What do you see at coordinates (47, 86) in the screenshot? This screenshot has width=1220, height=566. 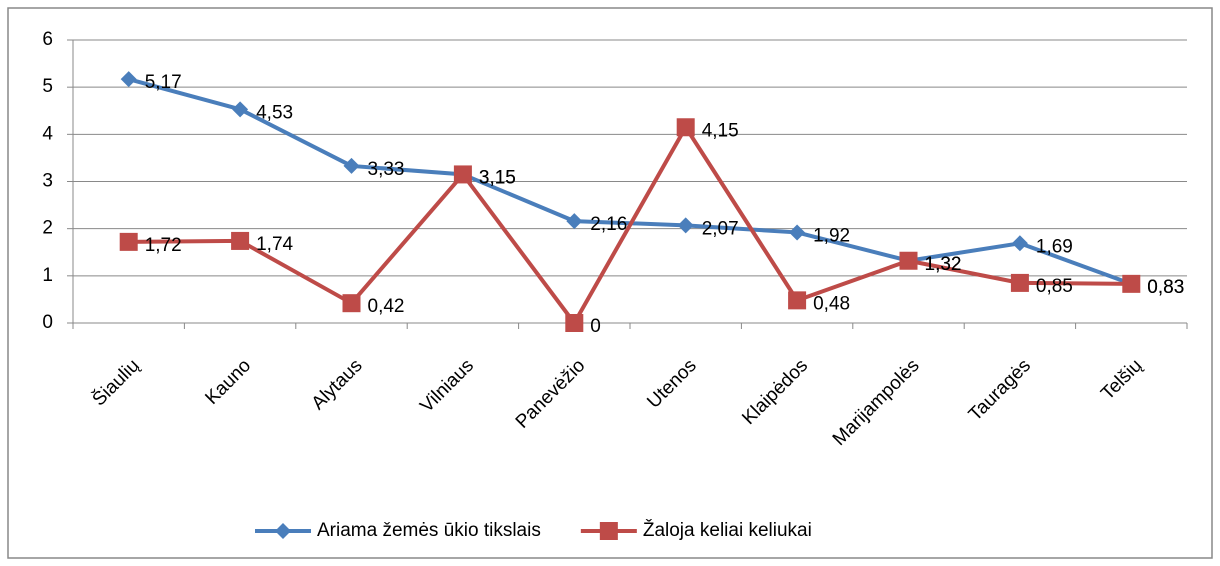 I see `y-tick-label: 5` at bounding box center [47, 86].